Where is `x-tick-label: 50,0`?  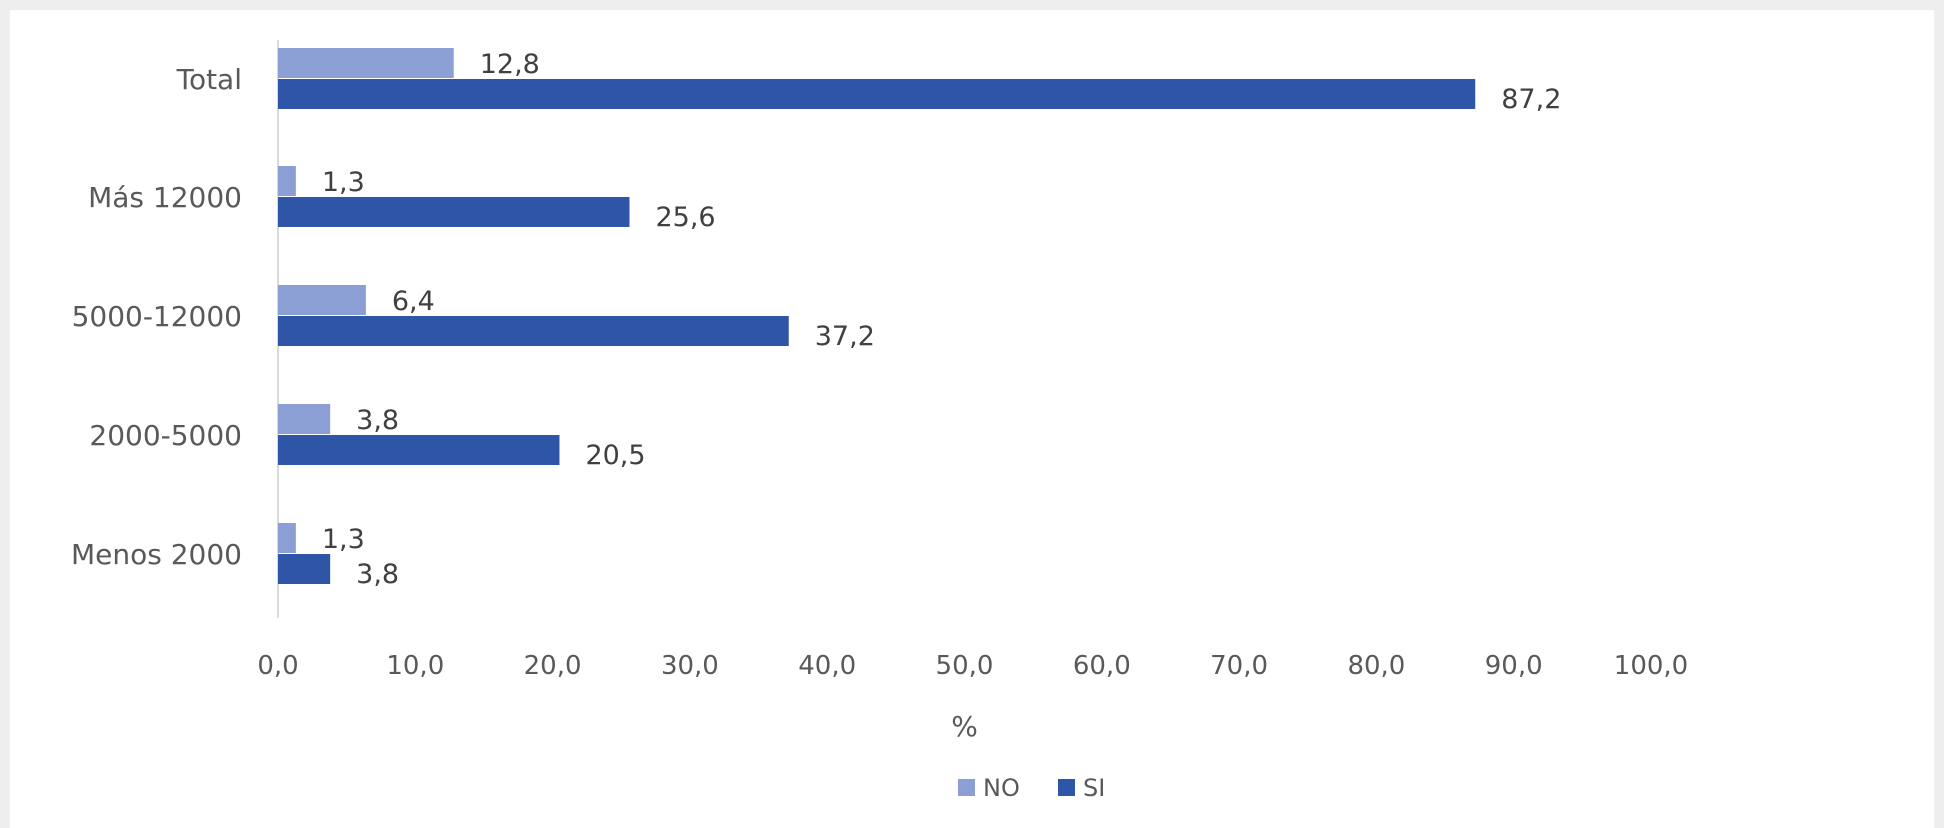 x-tick-label: 50,0 is located at coordinates (965, 666).